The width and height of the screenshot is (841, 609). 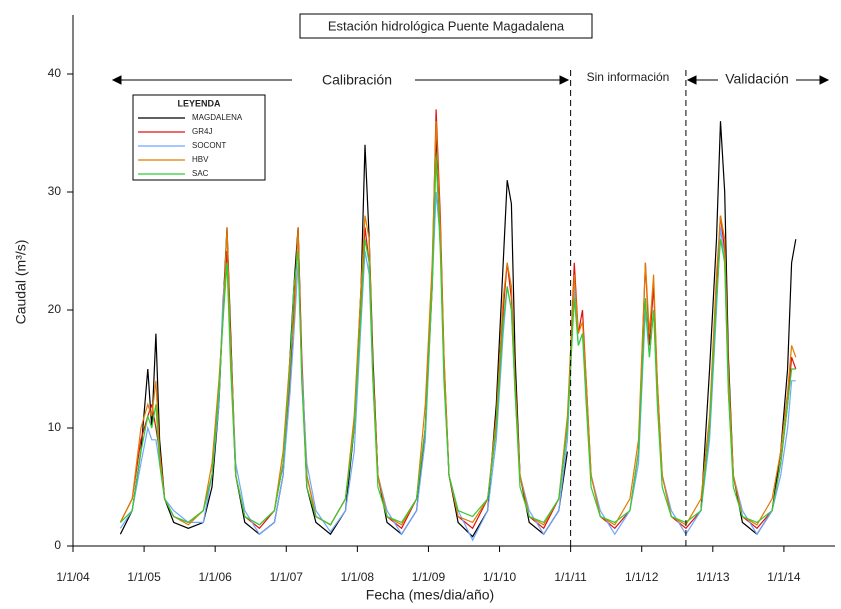 What do you see at coordinates (357, 80) in the screenshot?
I see `region-label: Calibración` at bounding box center [357, 80].